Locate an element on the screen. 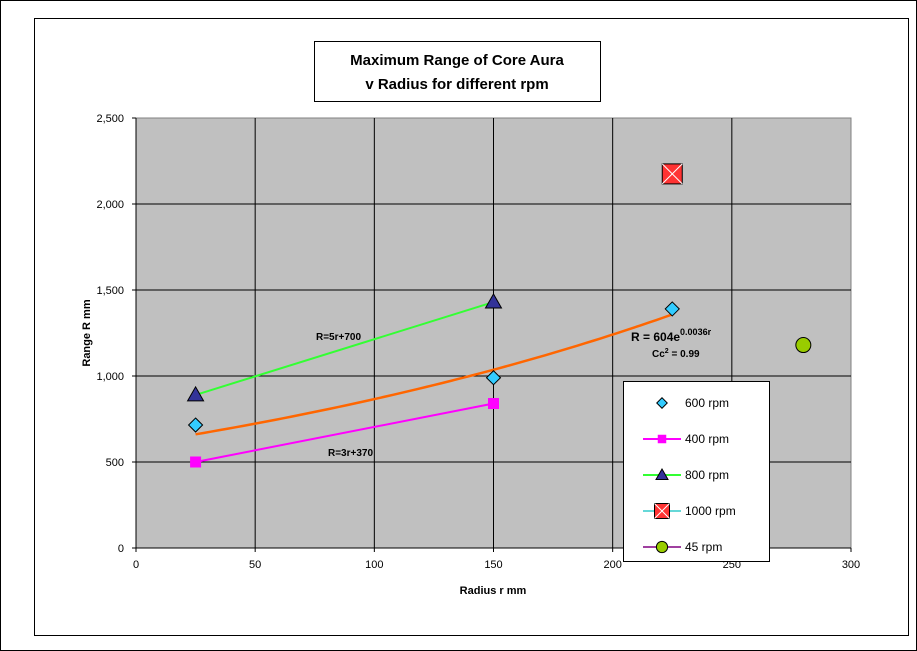 The width and height of the screenshot is (917, 651). data-point-1000-rpm is located at coordinates (672, 174).